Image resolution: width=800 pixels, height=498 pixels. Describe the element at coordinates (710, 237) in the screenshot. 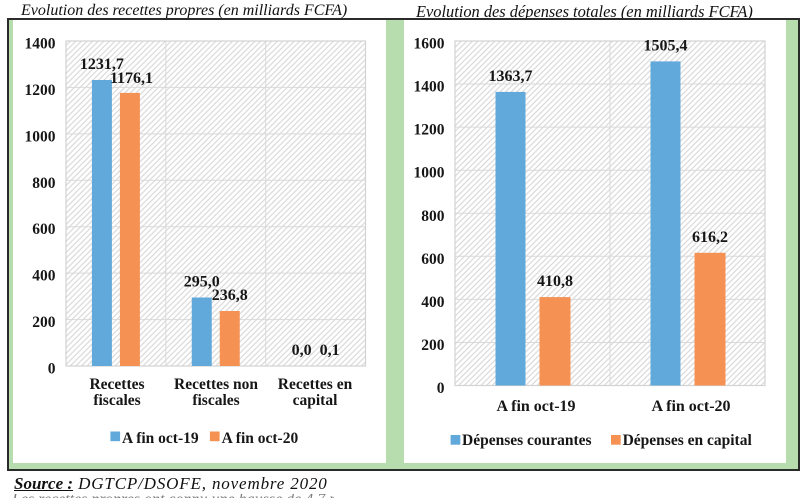

I see `svg-text: 616,2` at that location.